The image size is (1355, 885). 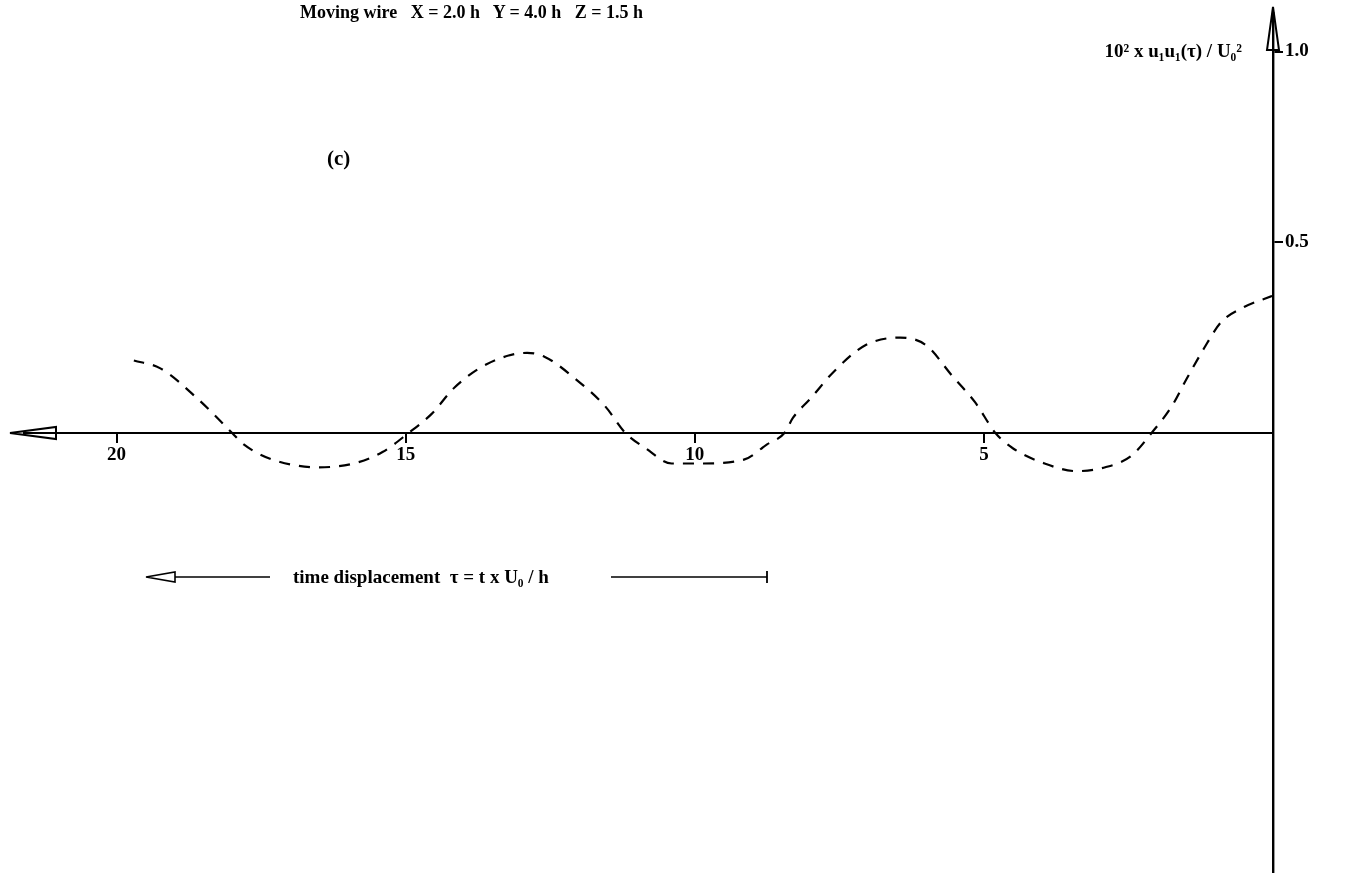 I want to click on x-tick-label: 10, so click(x=695, y=454).